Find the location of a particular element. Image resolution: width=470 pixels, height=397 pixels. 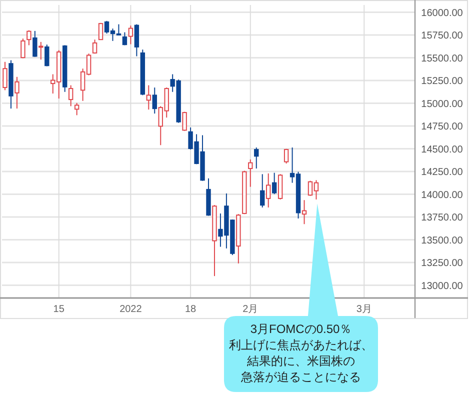

y-tick-label: 16000.00 is located at coordinates (442, 13).